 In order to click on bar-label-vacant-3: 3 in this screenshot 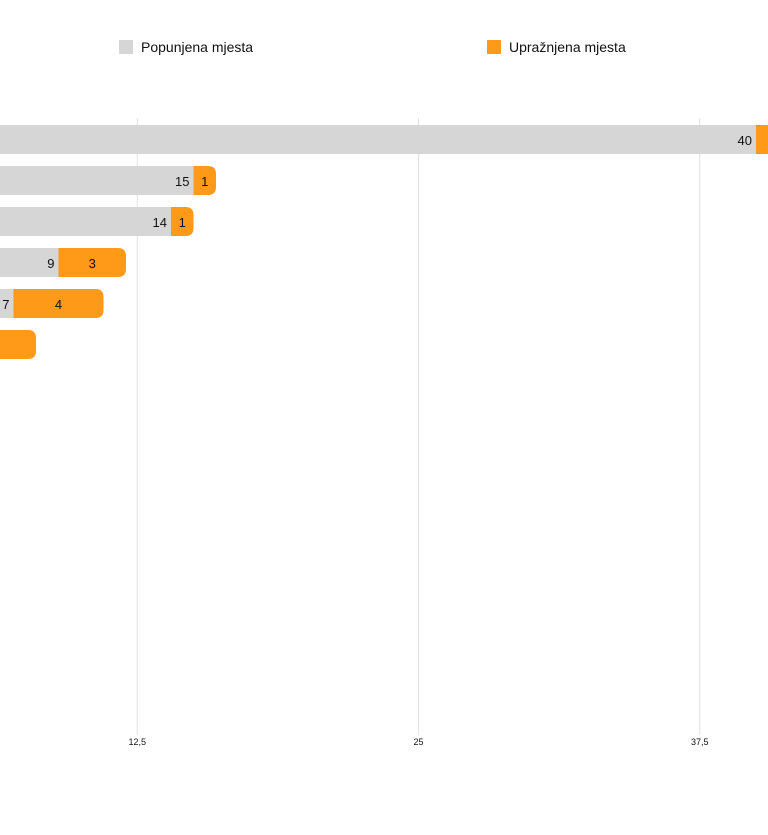, I will do `click(92, 263)`.